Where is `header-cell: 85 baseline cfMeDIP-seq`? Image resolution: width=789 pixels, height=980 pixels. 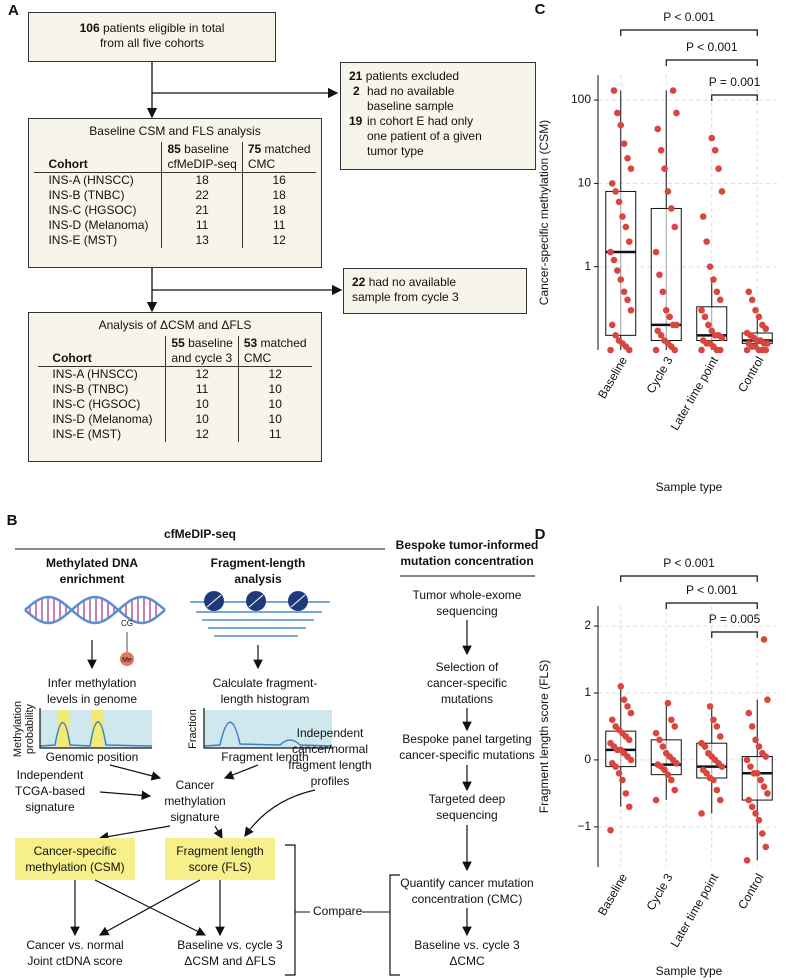
header-cell: 85 baseline cfMeDIP-seq is located at coordinates (202, 157).